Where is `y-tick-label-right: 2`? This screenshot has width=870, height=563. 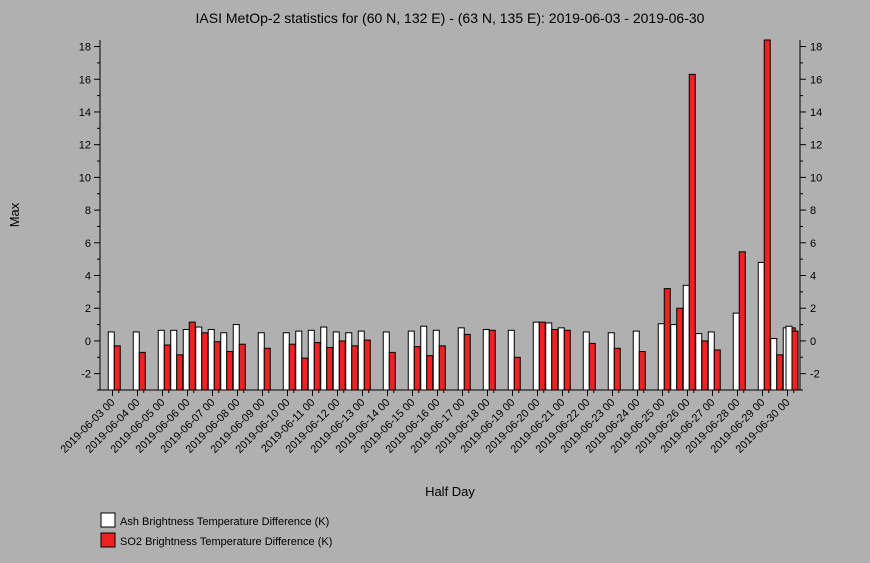 y-tick-label-right: 2 is located at coordinates (813, 309).